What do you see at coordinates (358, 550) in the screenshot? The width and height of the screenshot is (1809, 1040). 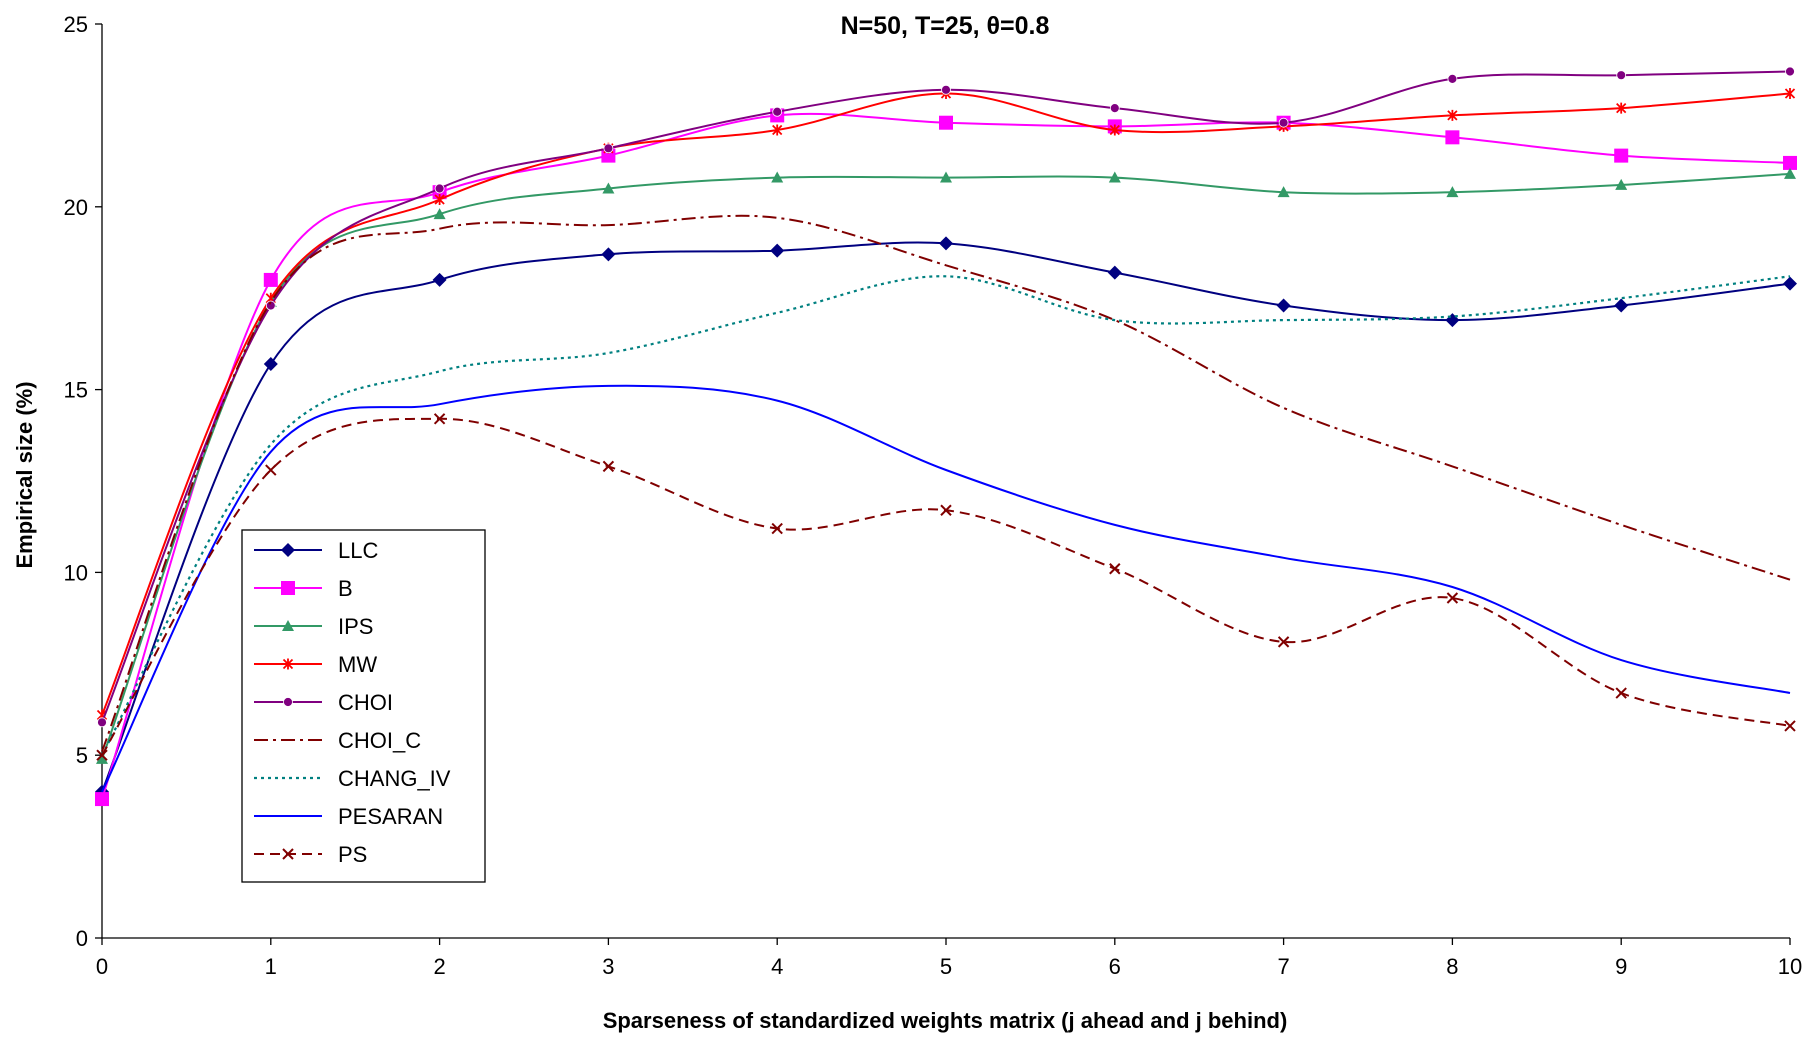 I see `legend-label-llc: LLC` at bounding box center [358, 550].